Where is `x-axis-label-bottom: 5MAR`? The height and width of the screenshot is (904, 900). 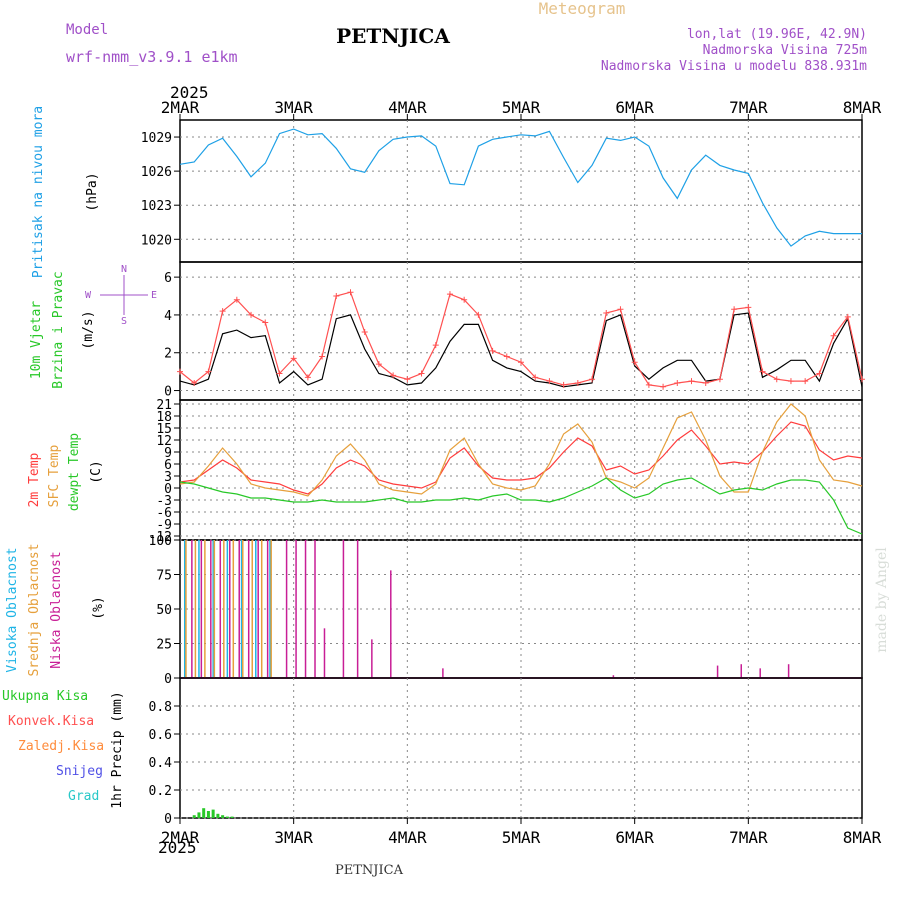
x-axis-label-bottom: 5MAR is located at coordinates (521, 837).